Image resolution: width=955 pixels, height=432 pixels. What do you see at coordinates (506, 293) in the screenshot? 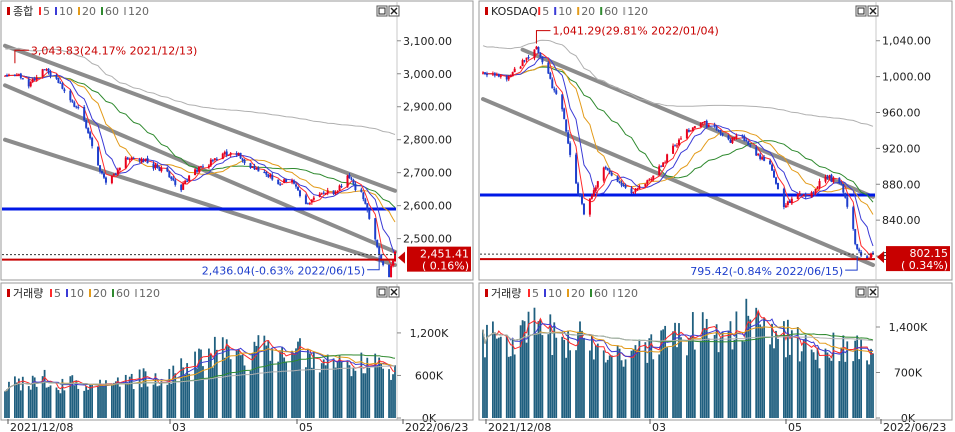
I see `volume-legend-name: 거래량` at bounding box center [506, 293].